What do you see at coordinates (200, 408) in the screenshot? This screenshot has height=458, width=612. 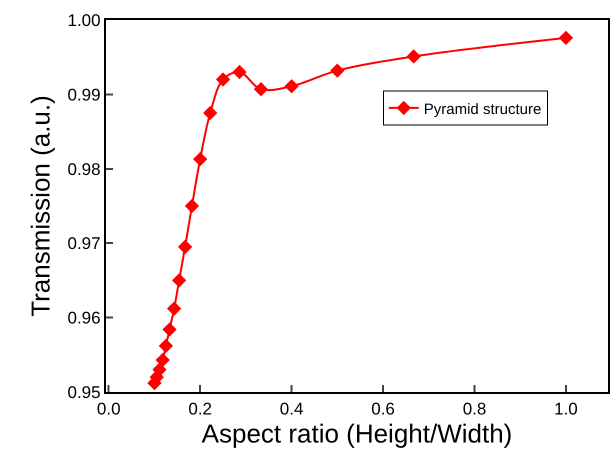 I see `x-tick-label: 0.2` at bounding box center [200, 408].